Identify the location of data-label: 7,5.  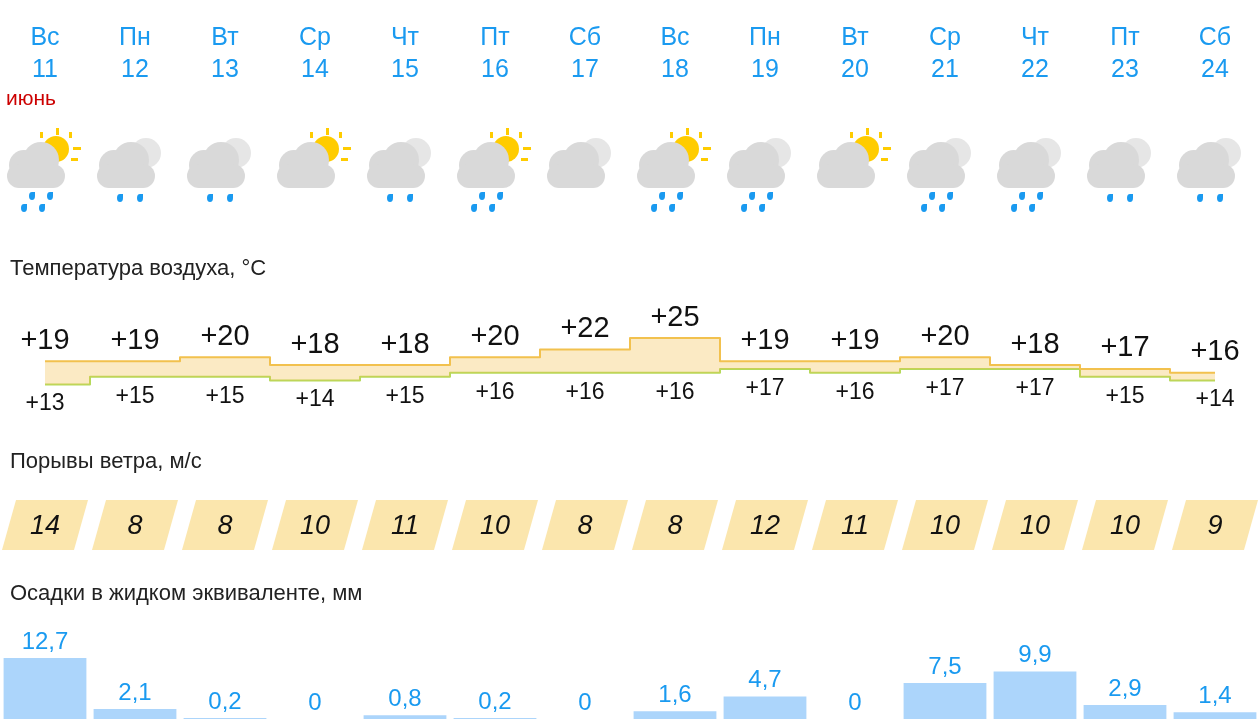
(945, 665).